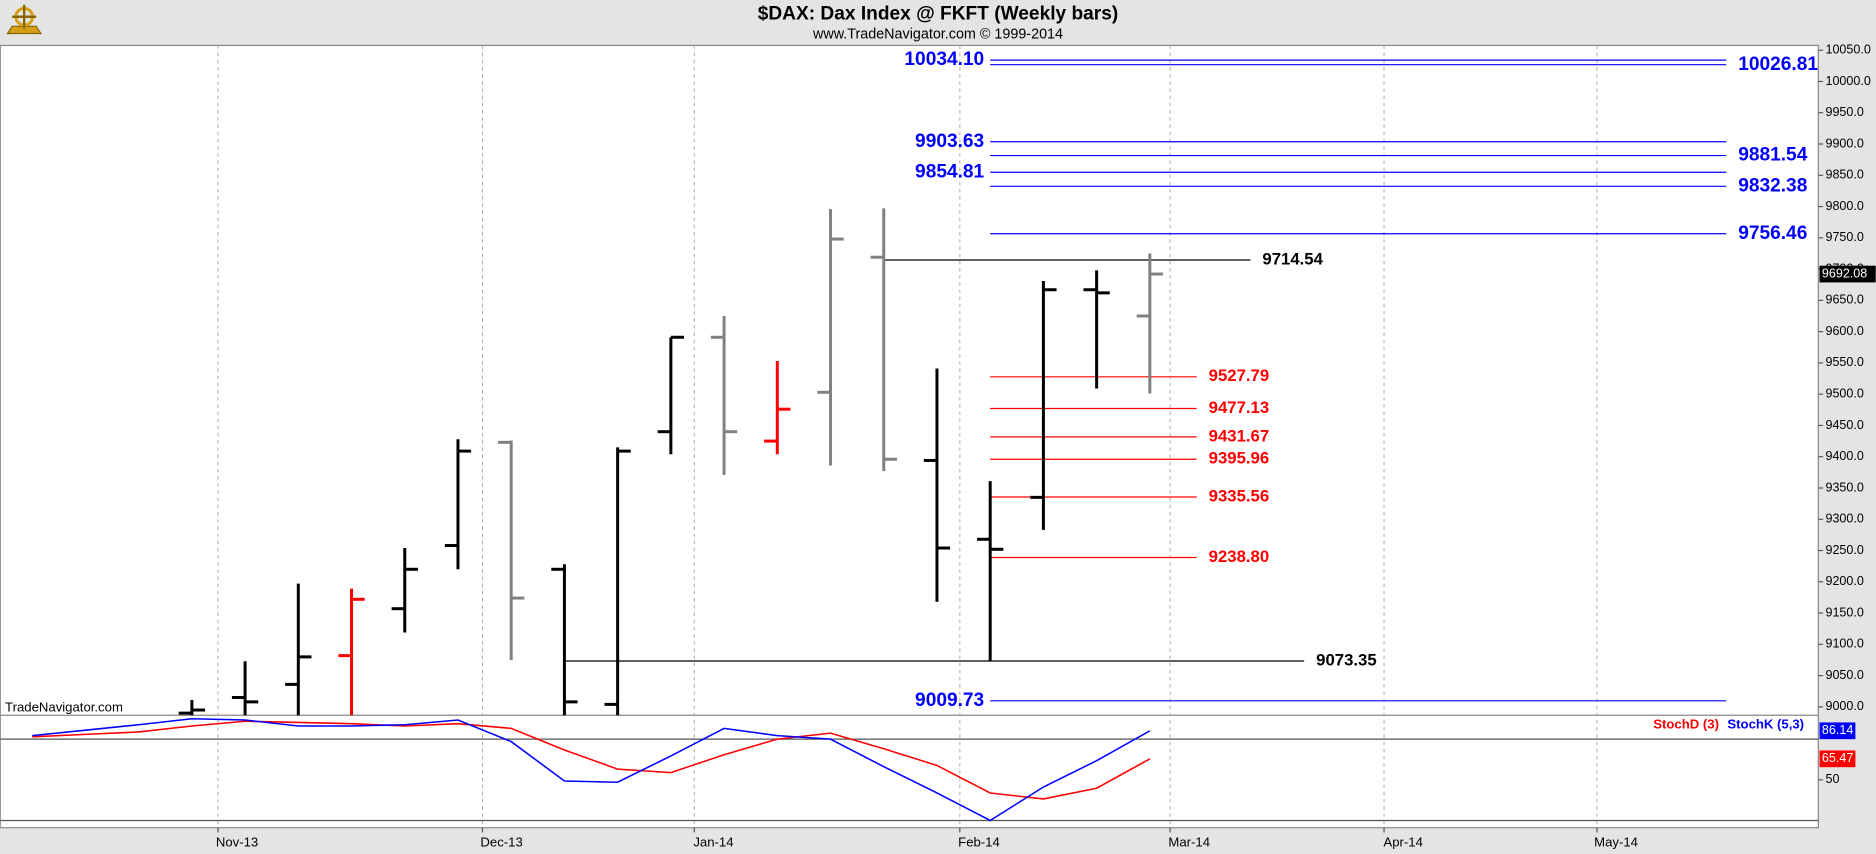  I want to click on level-label: 10026.81, so click(1778, 64).